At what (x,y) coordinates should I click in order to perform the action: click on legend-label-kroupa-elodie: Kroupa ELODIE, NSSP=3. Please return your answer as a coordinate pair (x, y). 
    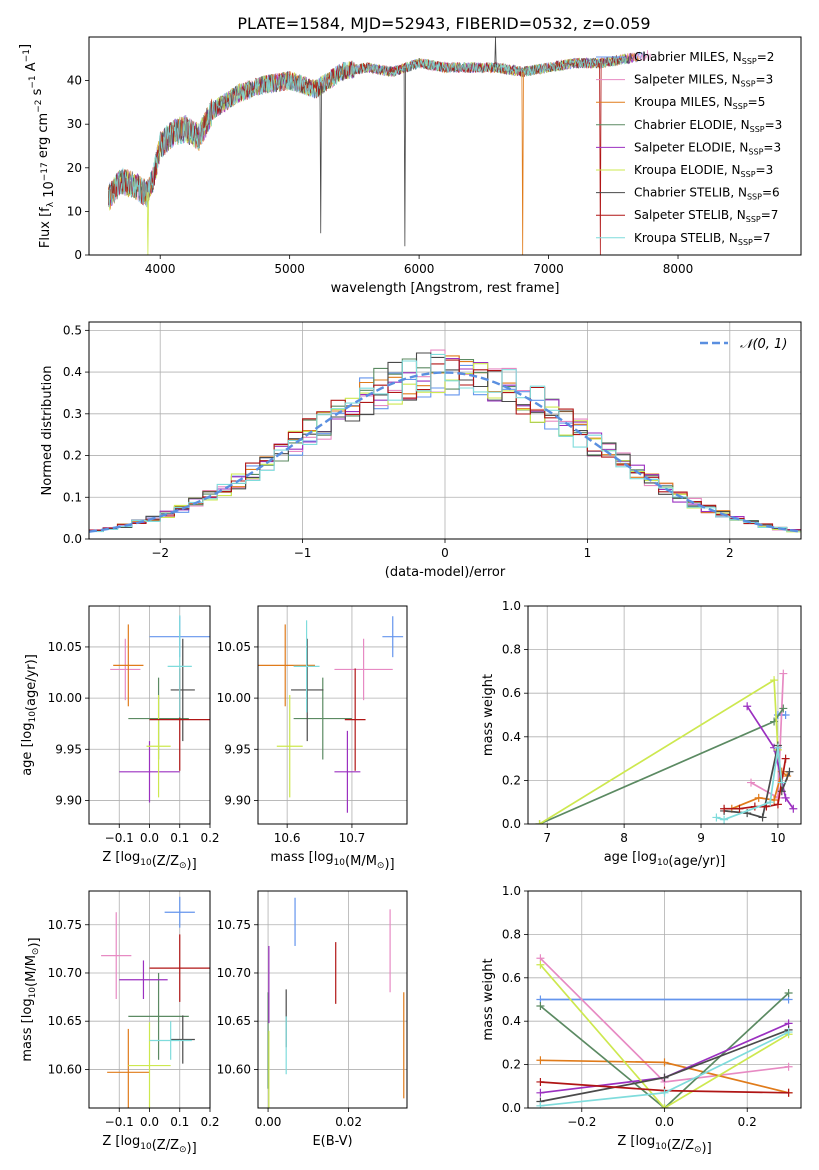
    Looking at the image, I should click on (703, 171).